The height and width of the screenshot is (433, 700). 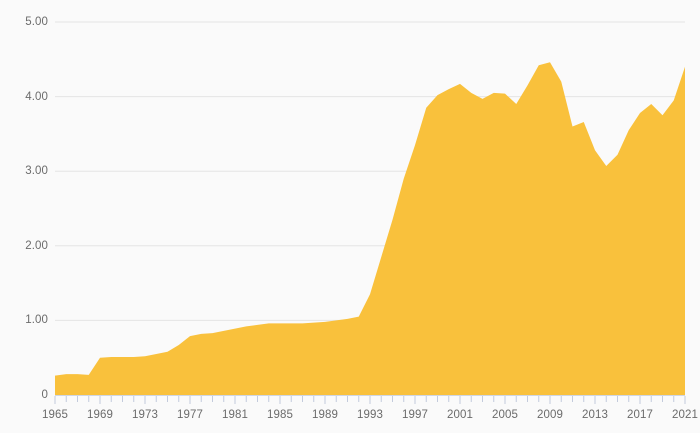 What do you see at coordinates (595, 415) in the screenshot?
I see `x-axis-tick-label: 2013` at bounding box center [595, 415].